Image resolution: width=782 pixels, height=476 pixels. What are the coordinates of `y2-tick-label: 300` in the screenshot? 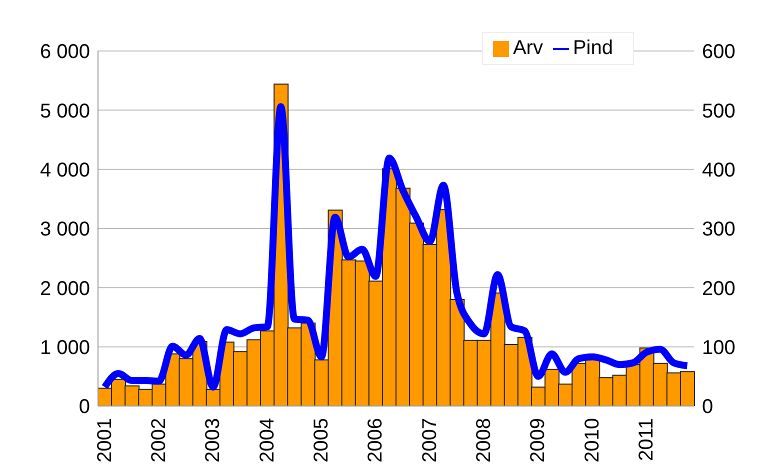 It's located at (719, 229).